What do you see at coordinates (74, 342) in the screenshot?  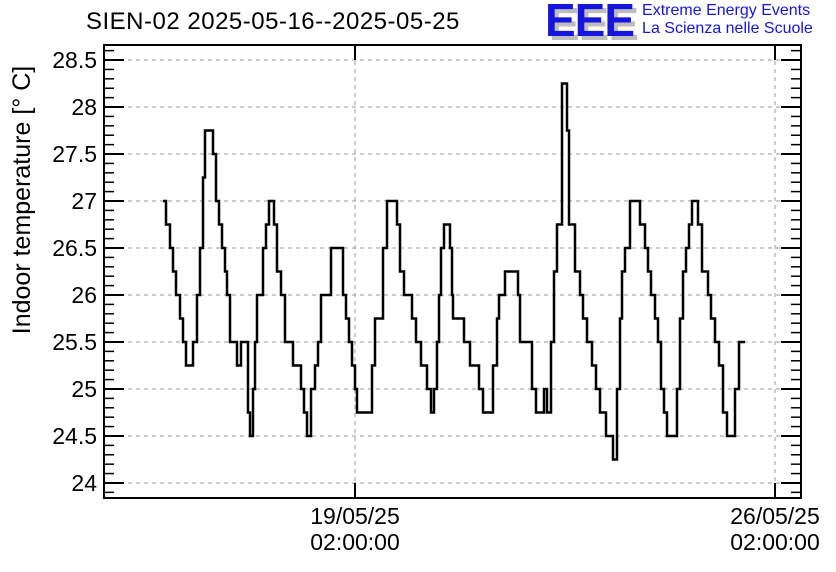 I see `y-tick-label: 25.5` at bounding box center [74, 342].